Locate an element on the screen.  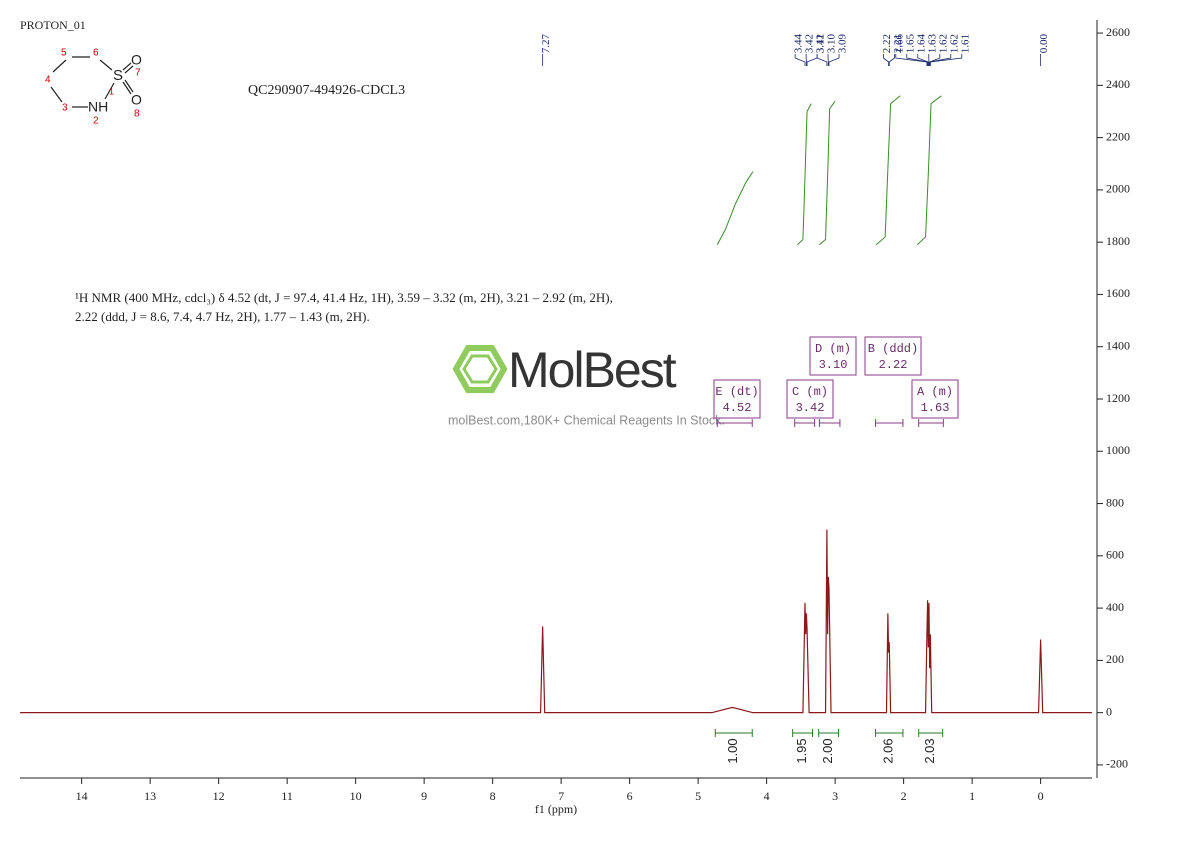
peak-label: 3.12 is located at coordinates (821, 43).